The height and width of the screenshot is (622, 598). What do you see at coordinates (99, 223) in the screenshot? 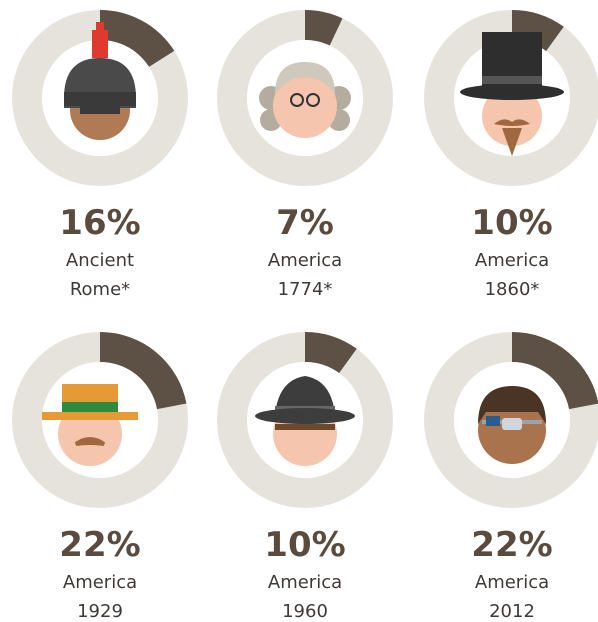
I see `percent-label: 16%` at bounding box center [99, 223].